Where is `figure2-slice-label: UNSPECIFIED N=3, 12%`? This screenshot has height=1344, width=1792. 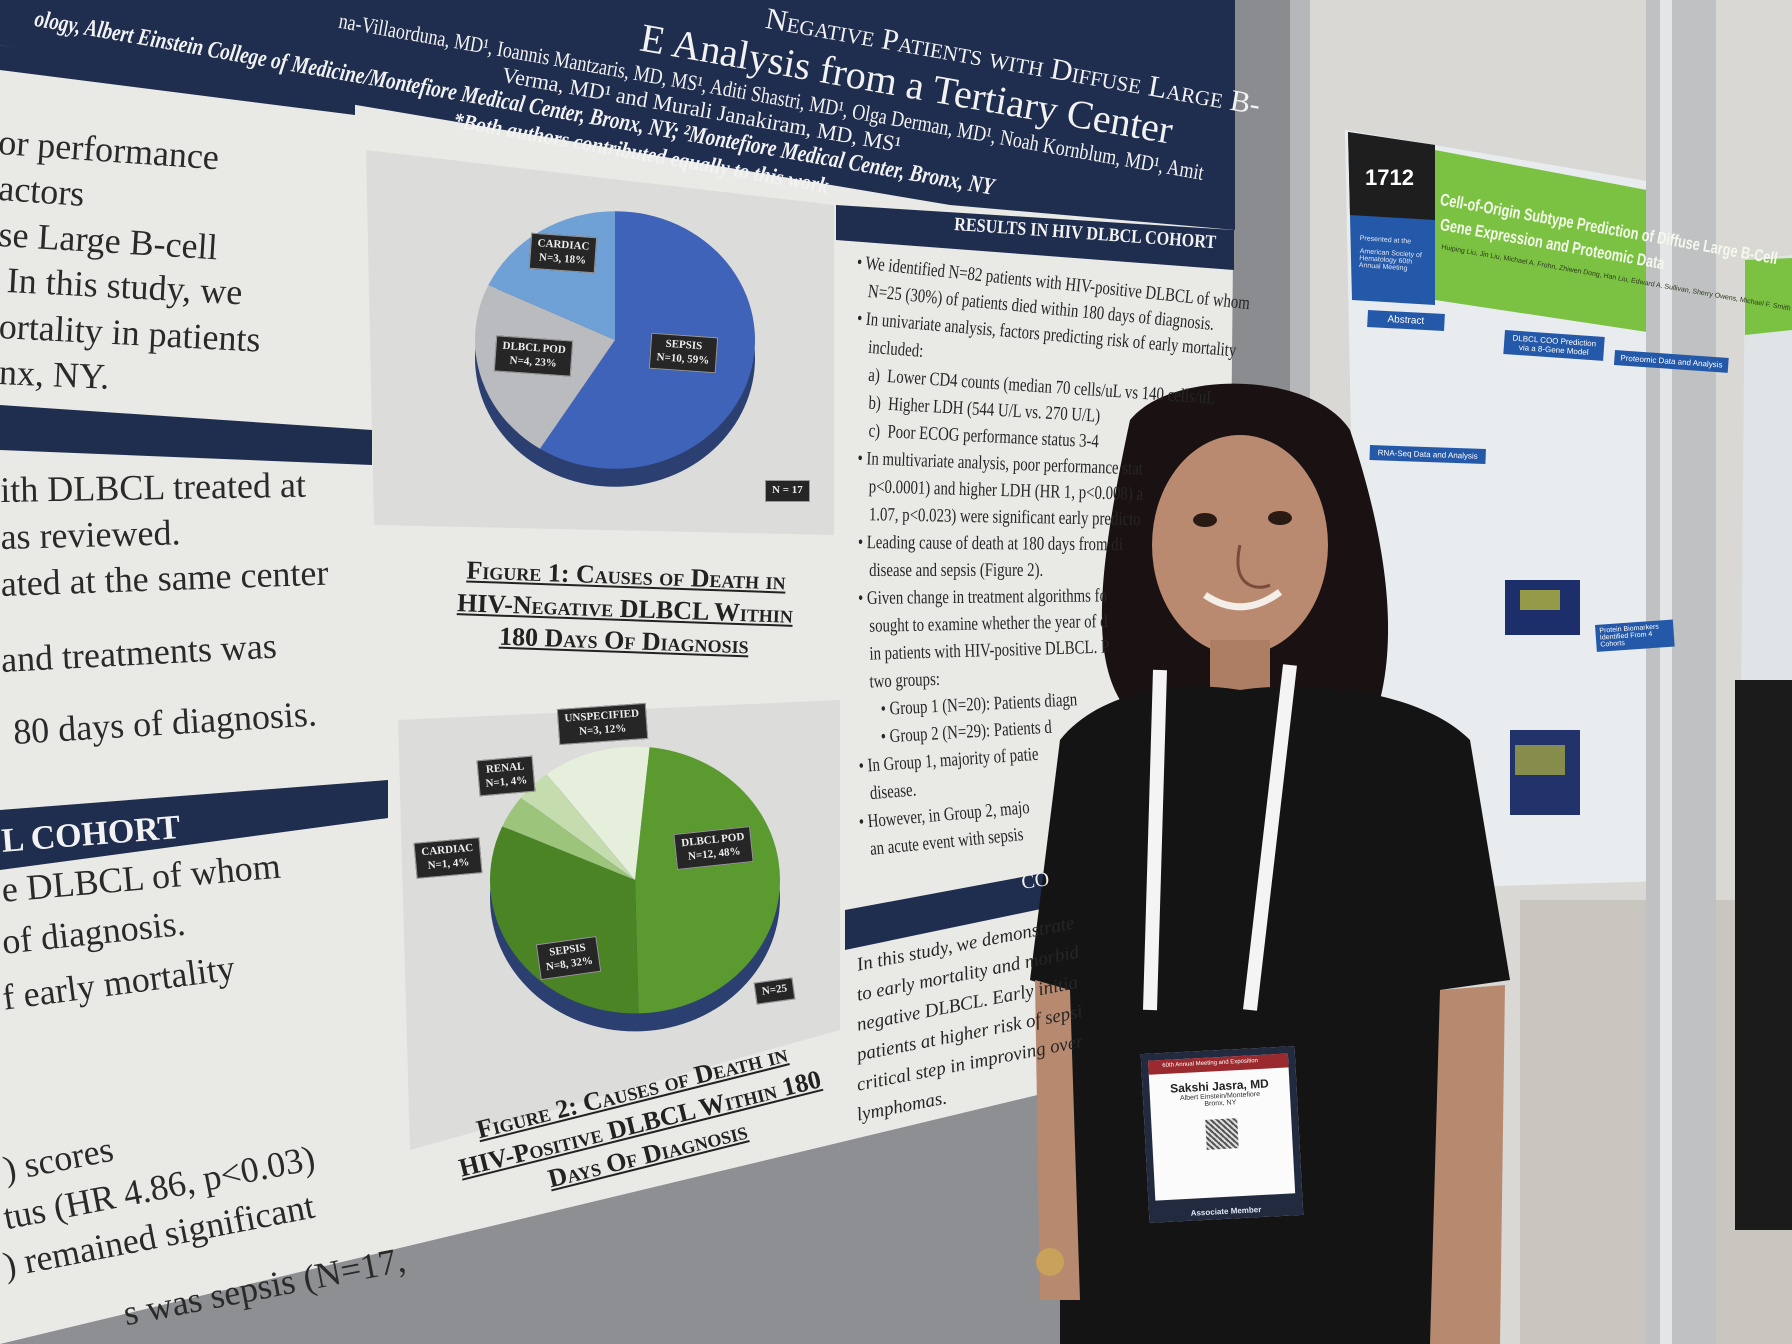
figure2-slice-label: UNSPECIFIED N=3, 12% is located at coordinates (602, 723).